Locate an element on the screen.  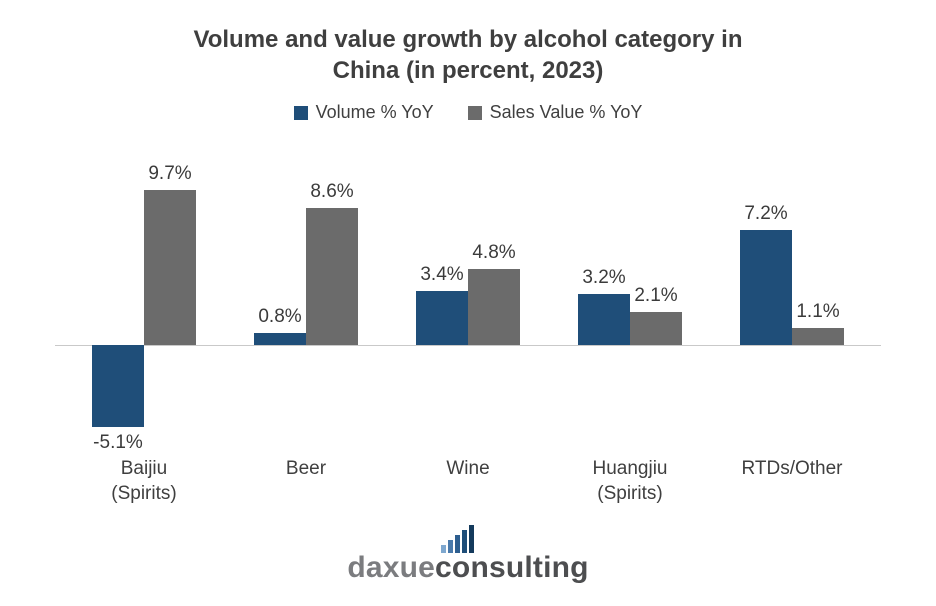
logo-text-daxue: daxue is located at coordinates (391, 568).